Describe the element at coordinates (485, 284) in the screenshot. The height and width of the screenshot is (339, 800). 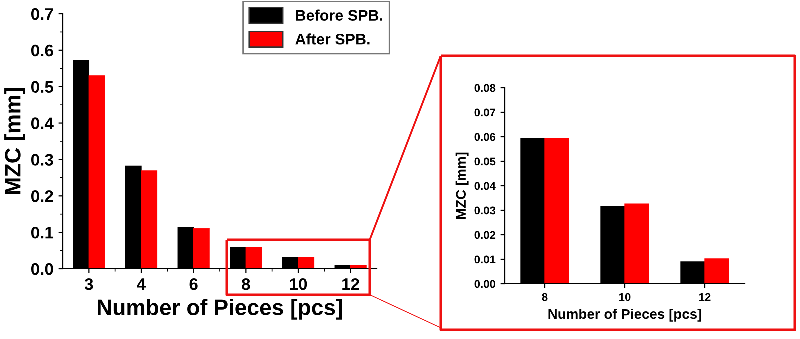
I see `y-tick-label: 0.00` at that location.